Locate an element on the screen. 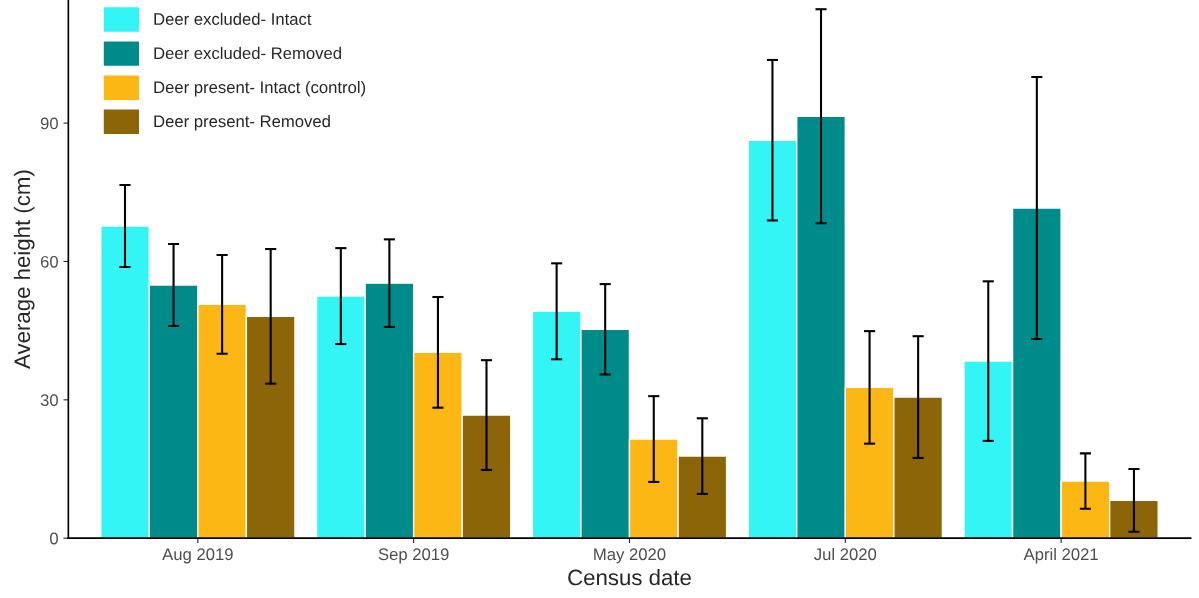 This screenshot has height=598, width=1199. x-tick-label: April 2021 is located at coordinates (1060, 555).